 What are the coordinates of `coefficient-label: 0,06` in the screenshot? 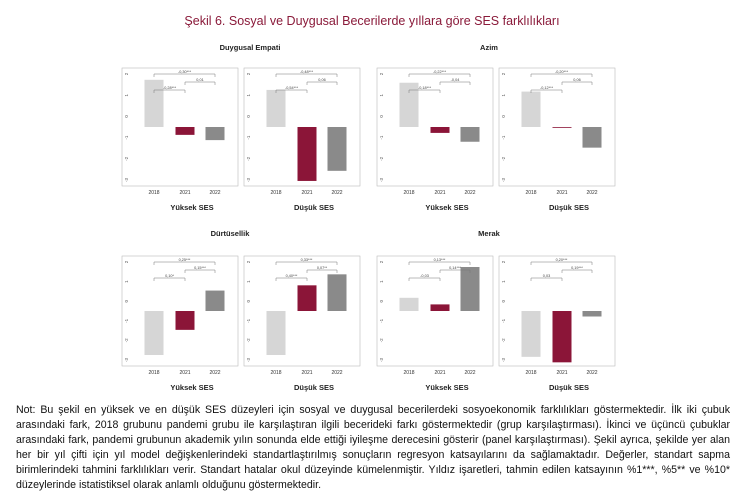 It's located at (321, 80).